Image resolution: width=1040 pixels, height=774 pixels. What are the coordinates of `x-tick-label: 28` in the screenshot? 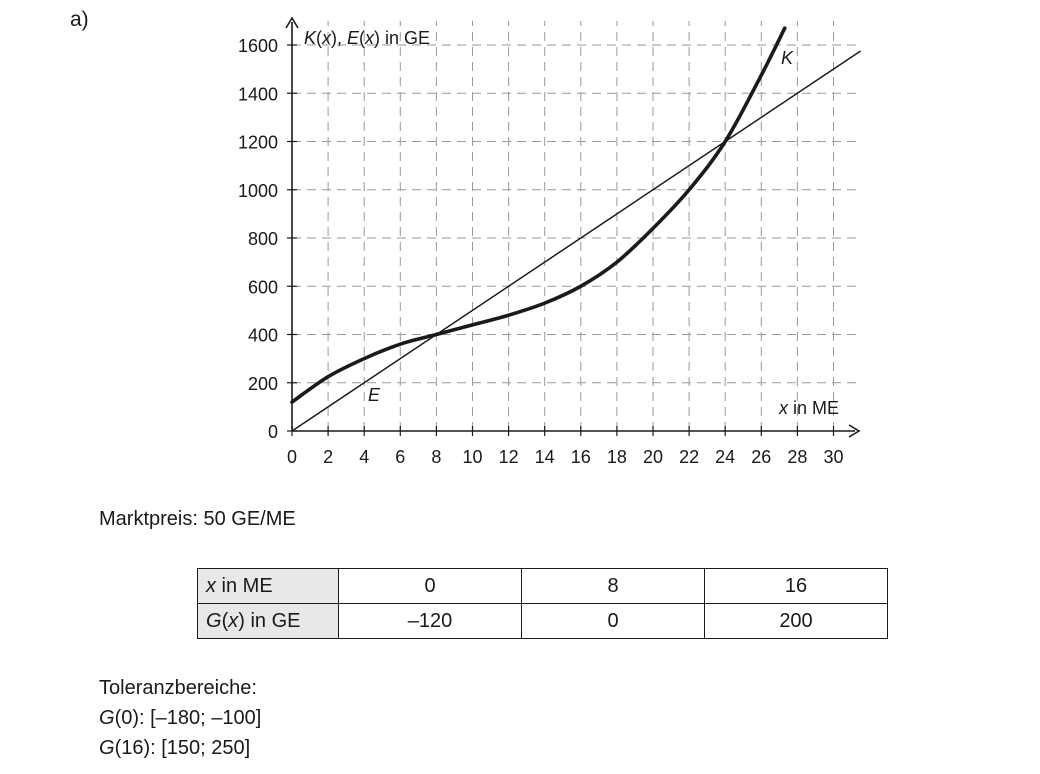 It's located at (797, 457).